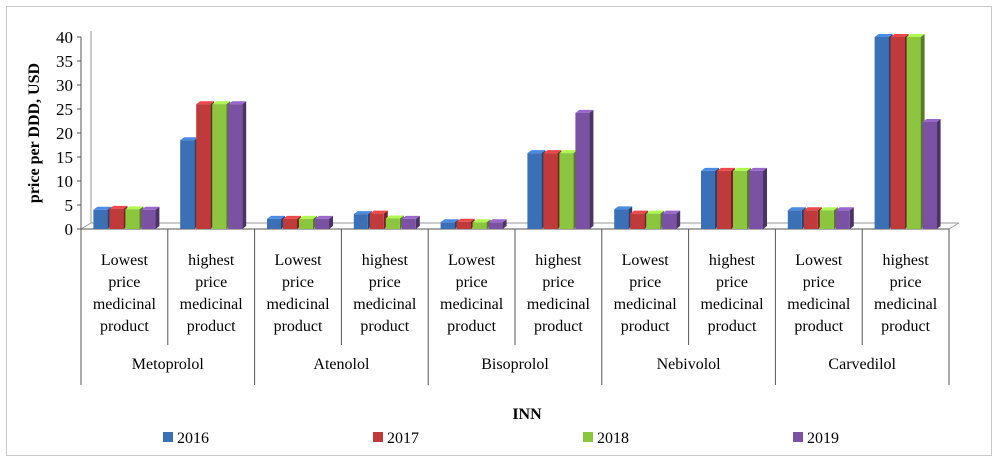  What do you see at coordinates (689, 364) in the screenshot?
I see `group-label: Nebivolol` at bounding box center [689, 364].